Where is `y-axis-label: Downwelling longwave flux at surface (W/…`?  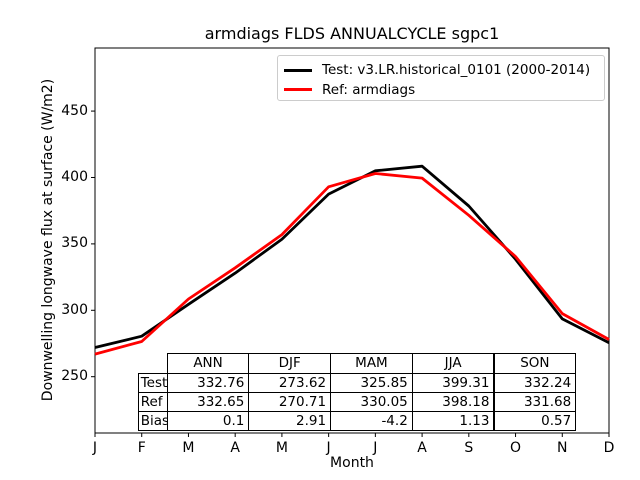 y-axis-label: Downwelling longwave flux at surface (W/… is located at coordinates (48, 240).